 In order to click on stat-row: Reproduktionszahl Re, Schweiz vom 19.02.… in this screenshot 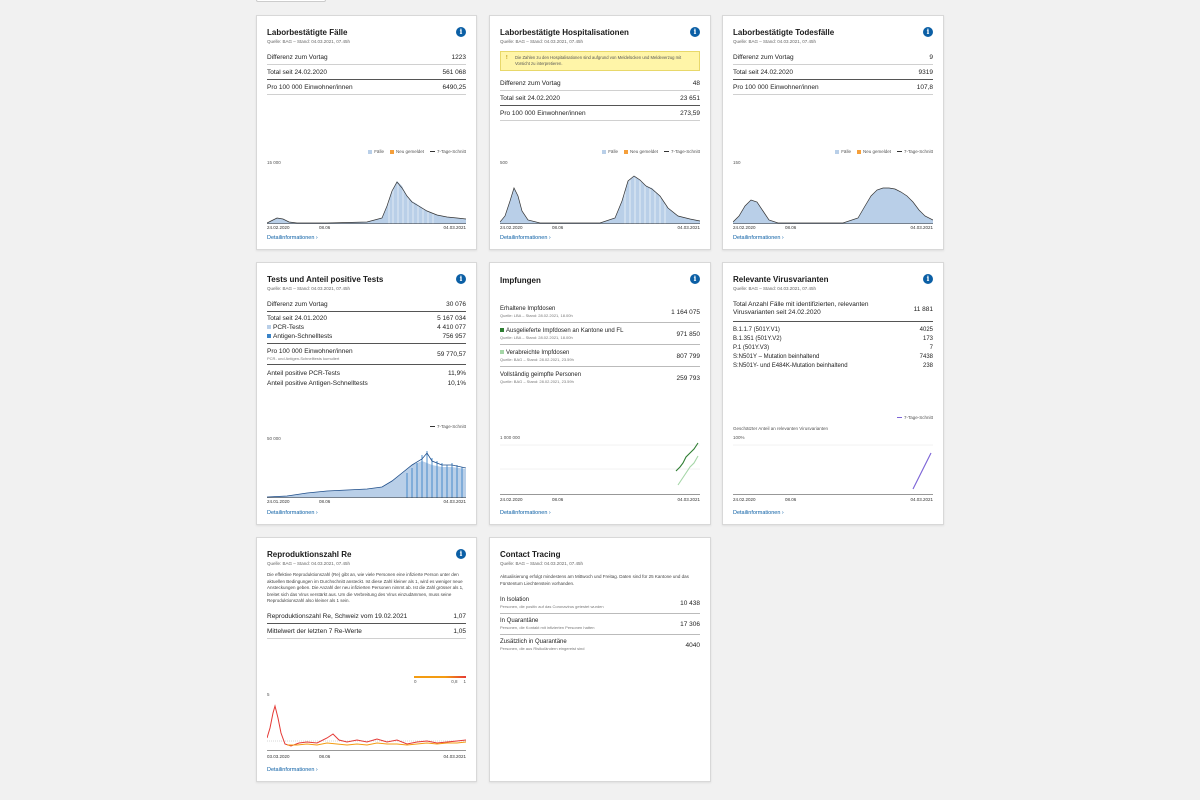, I will do `click(366, 616)`.